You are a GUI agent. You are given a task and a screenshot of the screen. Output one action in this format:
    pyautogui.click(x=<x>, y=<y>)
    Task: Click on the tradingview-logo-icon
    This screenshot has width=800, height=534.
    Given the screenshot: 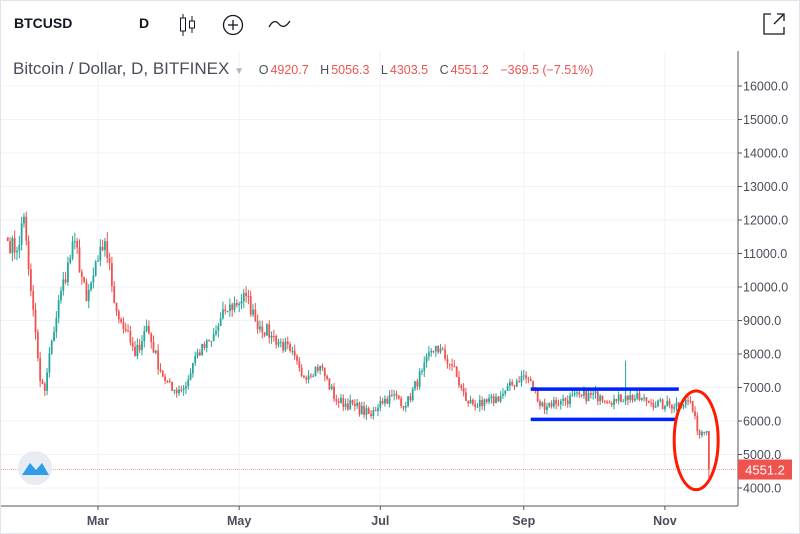 What is the action you would take?
    pyautogui.click(x=35, y=469)
    